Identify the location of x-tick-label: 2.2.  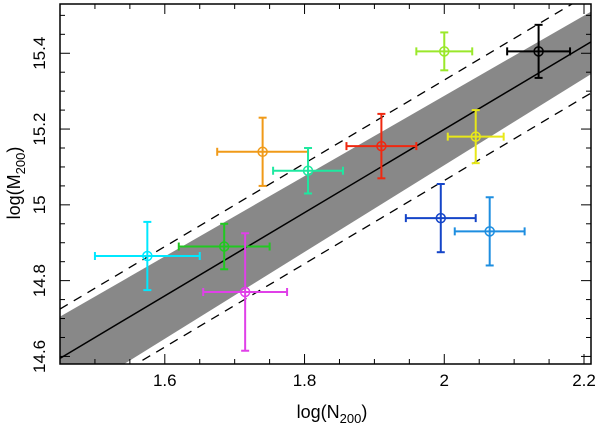
(584, 380).